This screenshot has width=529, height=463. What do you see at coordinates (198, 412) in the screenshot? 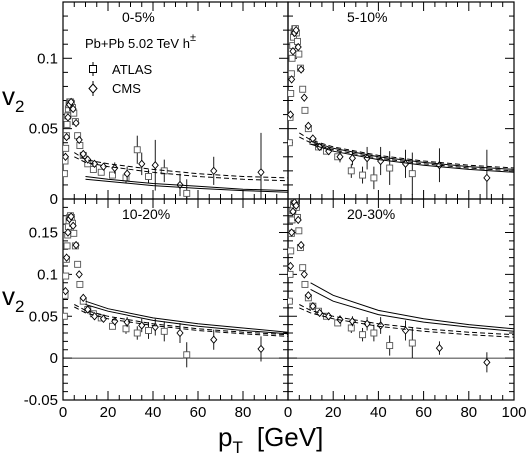
I see `x-tick-label: 60` at bounding box center [198, 412].